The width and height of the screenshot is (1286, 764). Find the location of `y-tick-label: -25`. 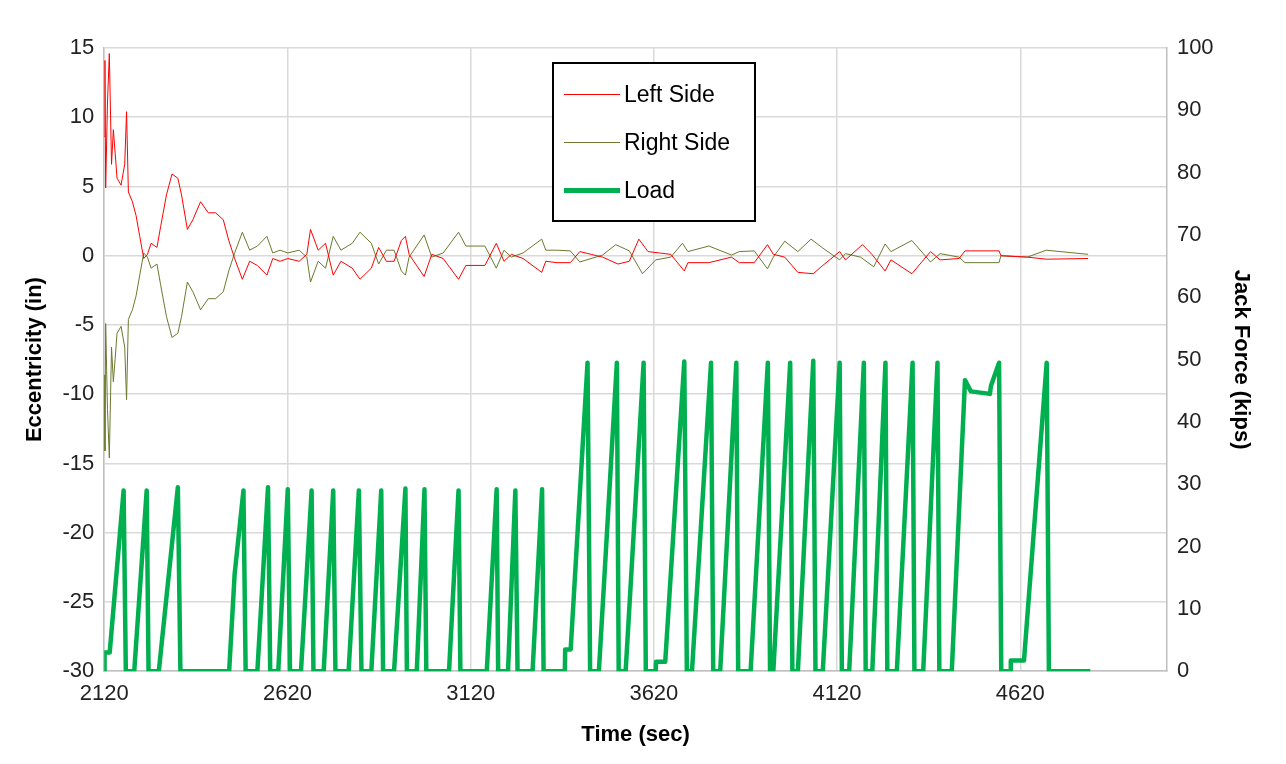

y-tick-label: -25 is located at coordinates (78, 601).